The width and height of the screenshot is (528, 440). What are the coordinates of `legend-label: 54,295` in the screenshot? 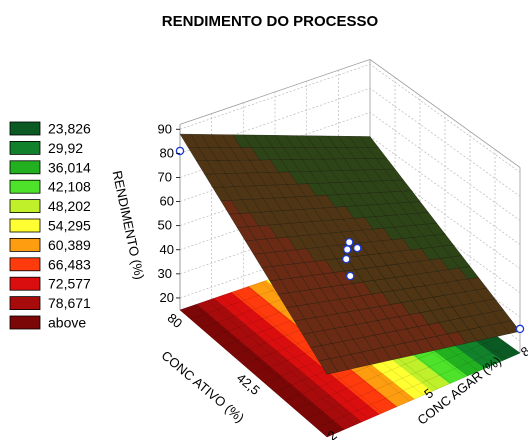 It's located at (69, 226).